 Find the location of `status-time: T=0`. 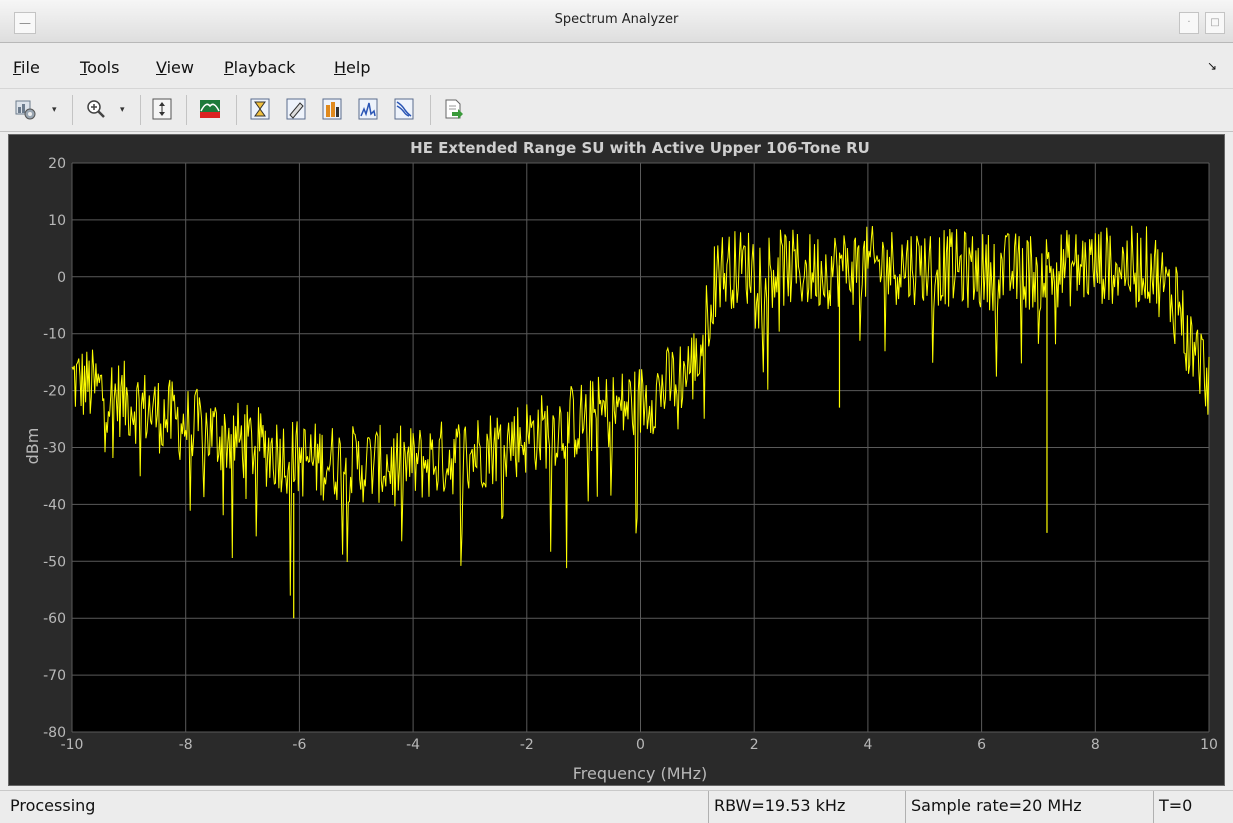

status-time: T=0 is located at coordinates (1183, 807).